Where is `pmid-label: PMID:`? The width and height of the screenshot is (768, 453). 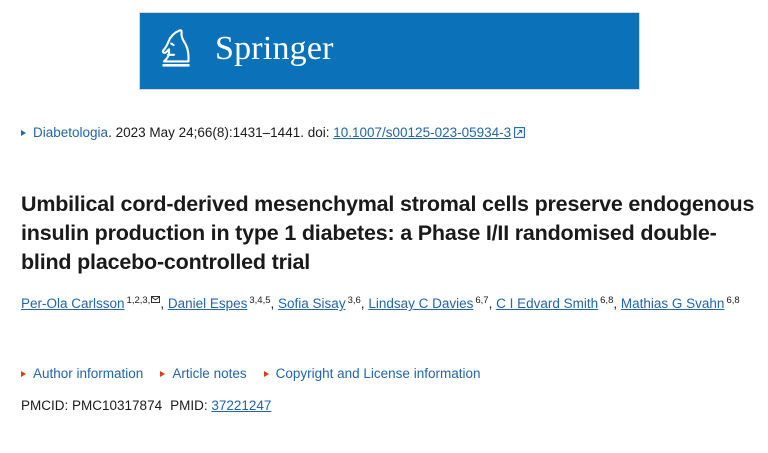
pmid-label: PMID: is located at coordinates (191, 405).